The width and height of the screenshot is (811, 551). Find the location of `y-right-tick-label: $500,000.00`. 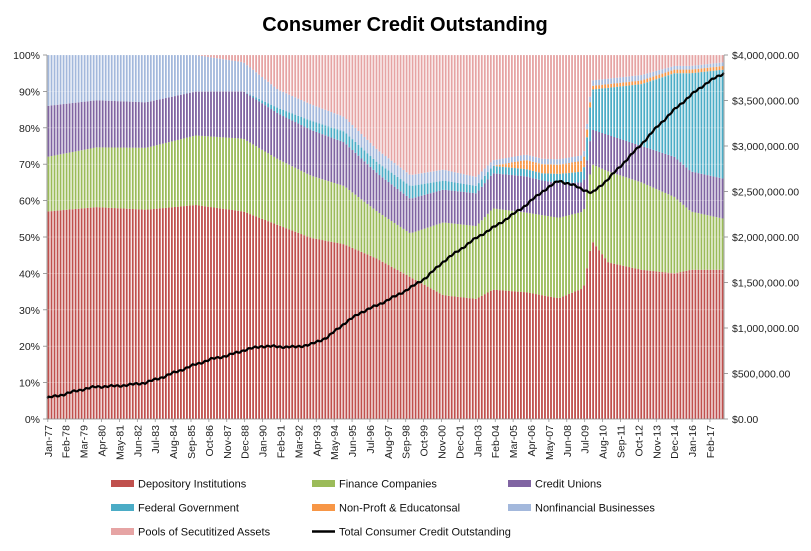

y-right-tick-label: $500,000.00 is located at coordinates (761, 375).